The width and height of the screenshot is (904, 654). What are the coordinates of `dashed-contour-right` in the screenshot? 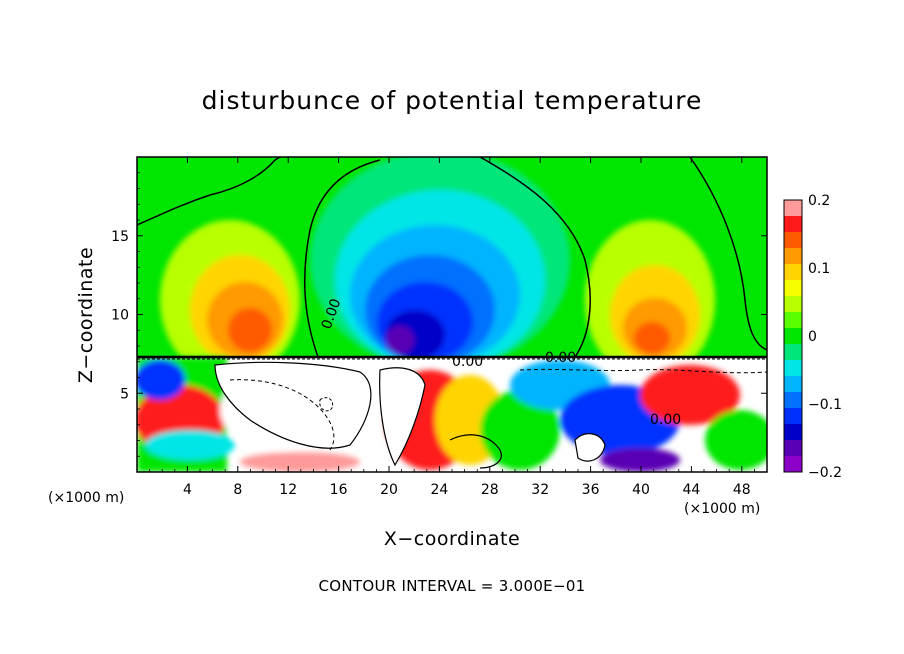 It's located at (643, 371).